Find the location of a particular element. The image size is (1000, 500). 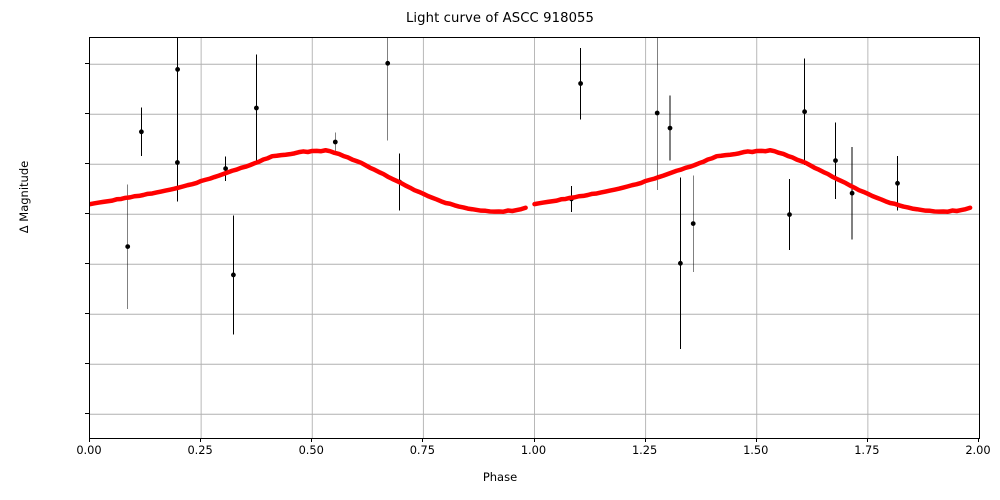

x-axis-label: Phase is located at coordinates (500, 477).